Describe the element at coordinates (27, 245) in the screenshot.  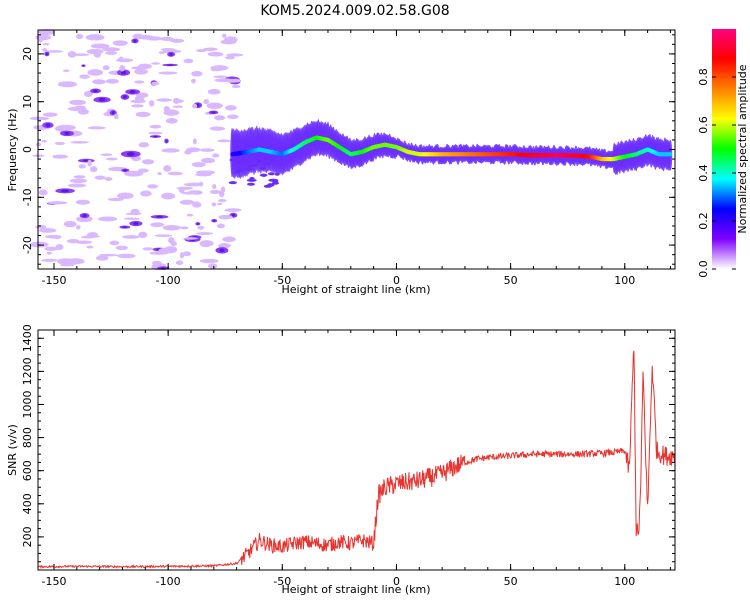
I see `y-tick-label: -20` at that location.